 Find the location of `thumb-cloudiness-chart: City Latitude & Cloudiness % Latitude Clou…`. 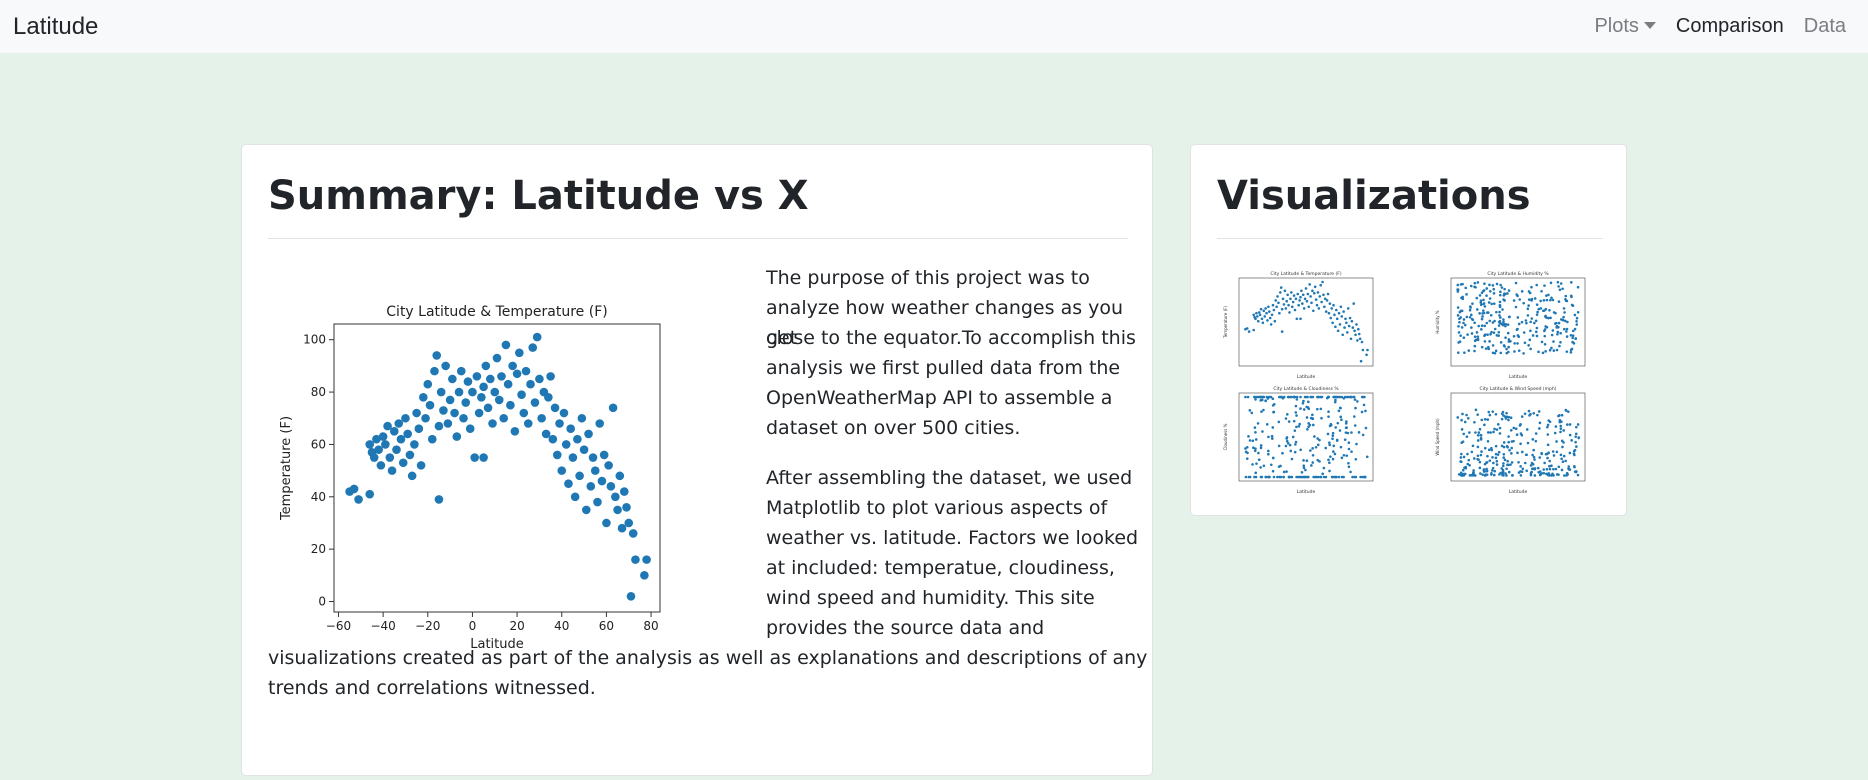

thumb-cloudiness-chart: City Latitude & Cloudiness % Latitude Clou… is located at coordinates (1298, 439).